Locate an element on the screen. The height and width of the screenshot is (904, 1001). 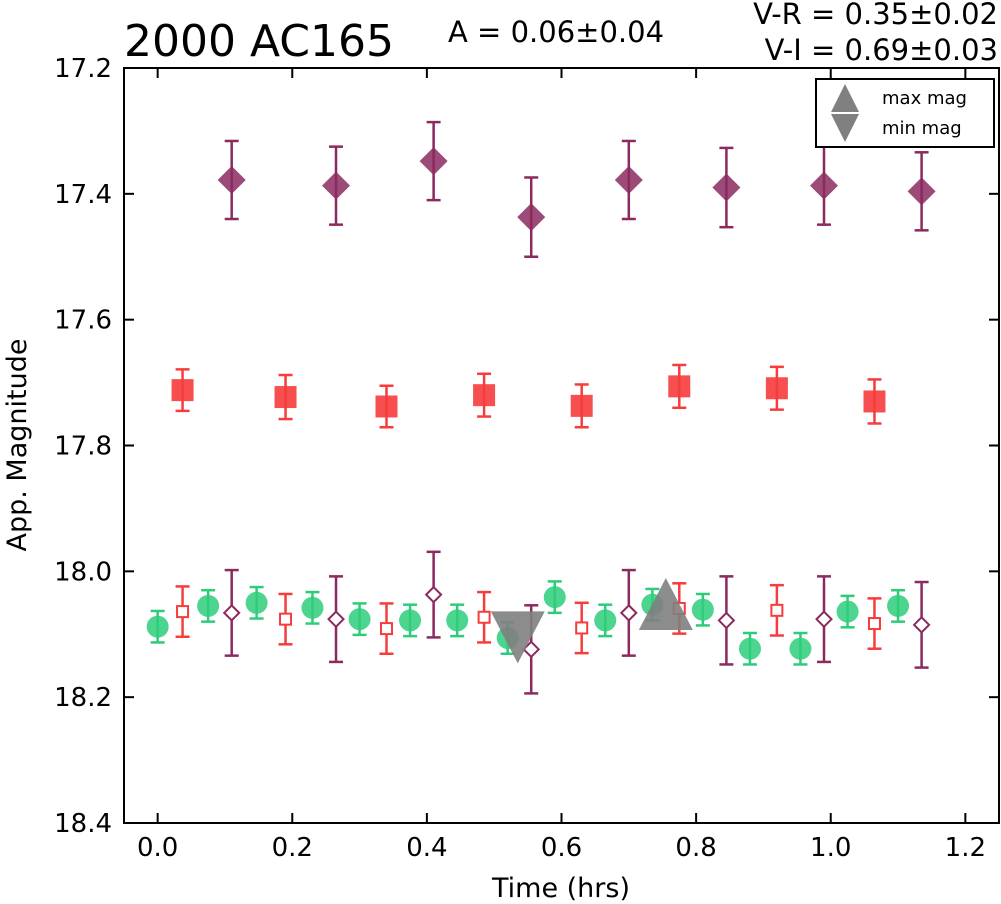
x-tick-label-2: 0.4 is located at coordinates (426, 848).